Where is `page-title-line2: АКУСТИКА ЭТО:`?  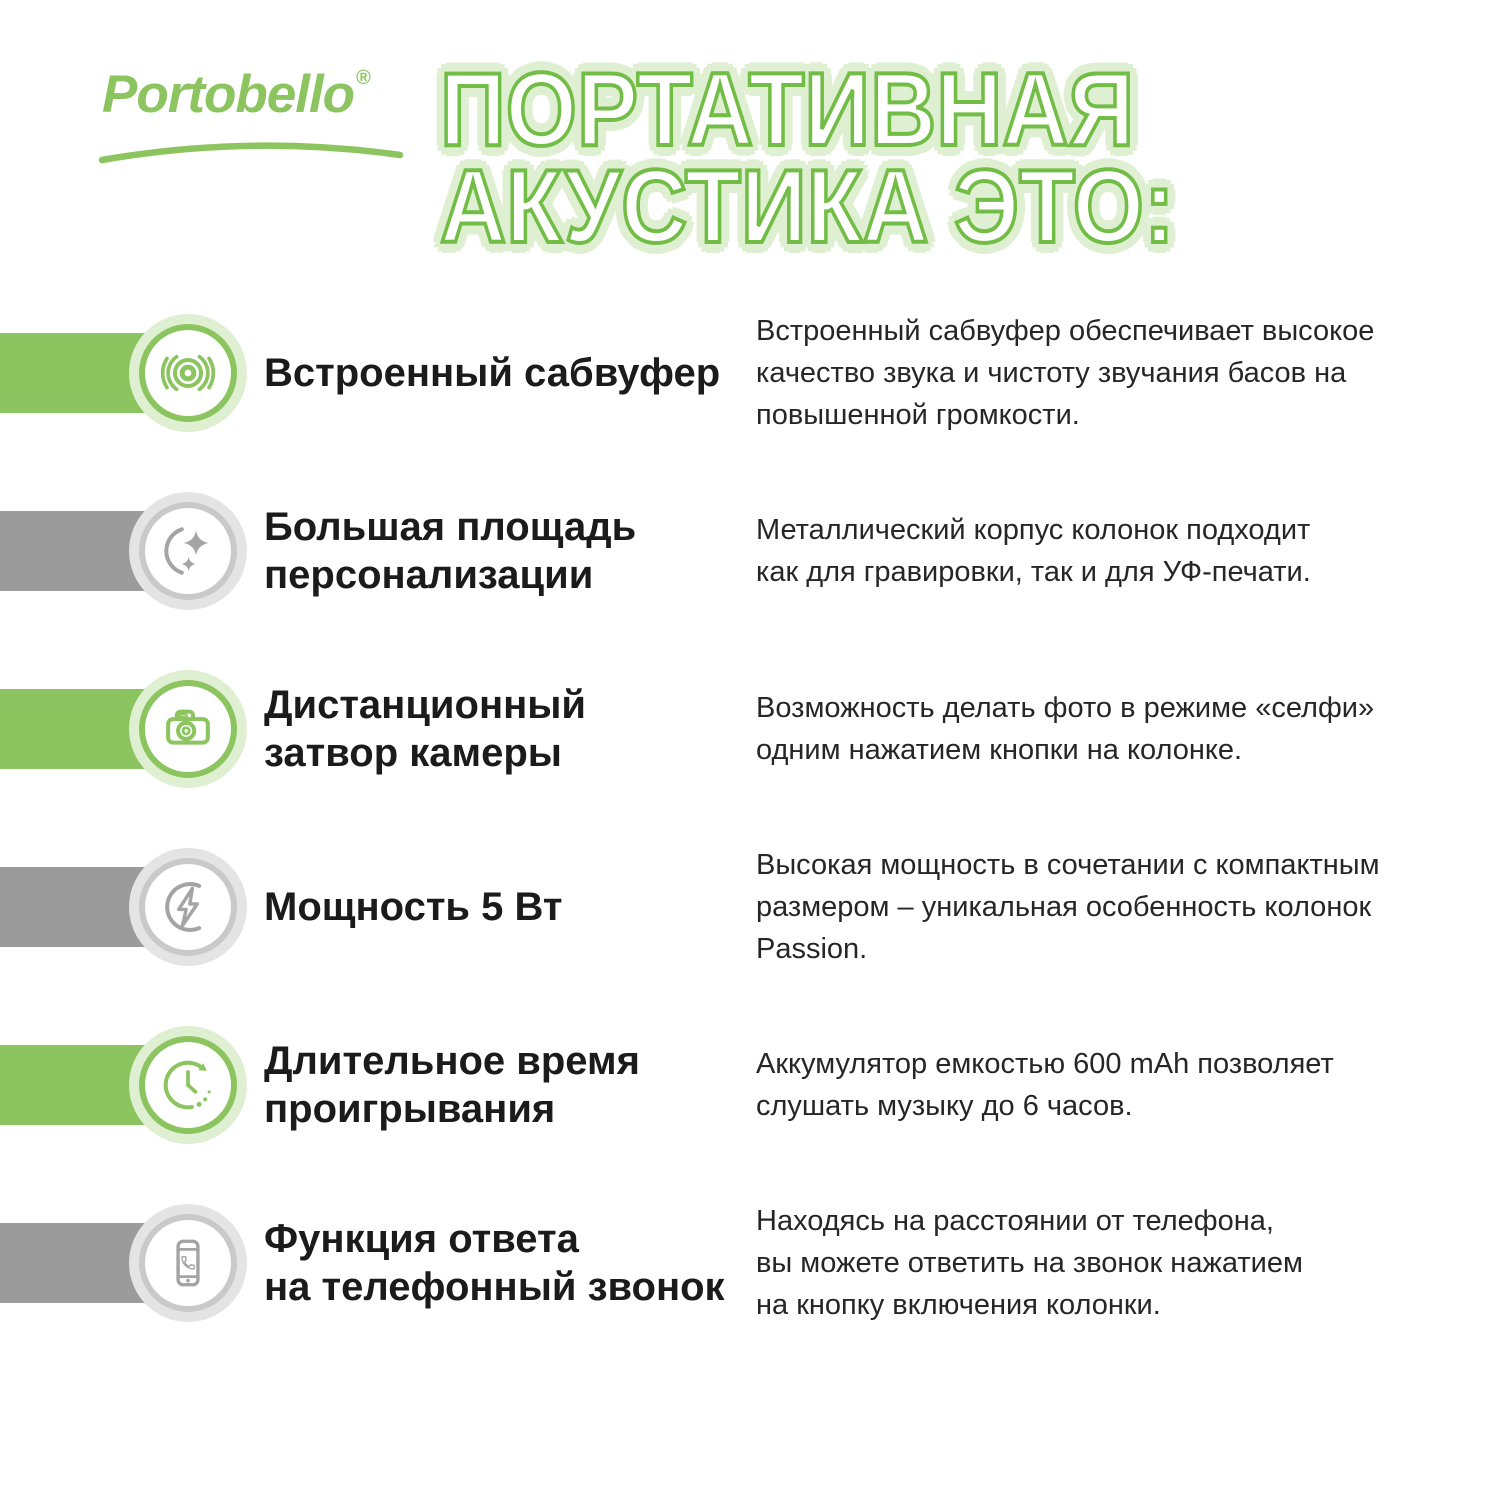 page-title-line2: АКУСТИКА ЭТО: is located at coordinates (807, 207).